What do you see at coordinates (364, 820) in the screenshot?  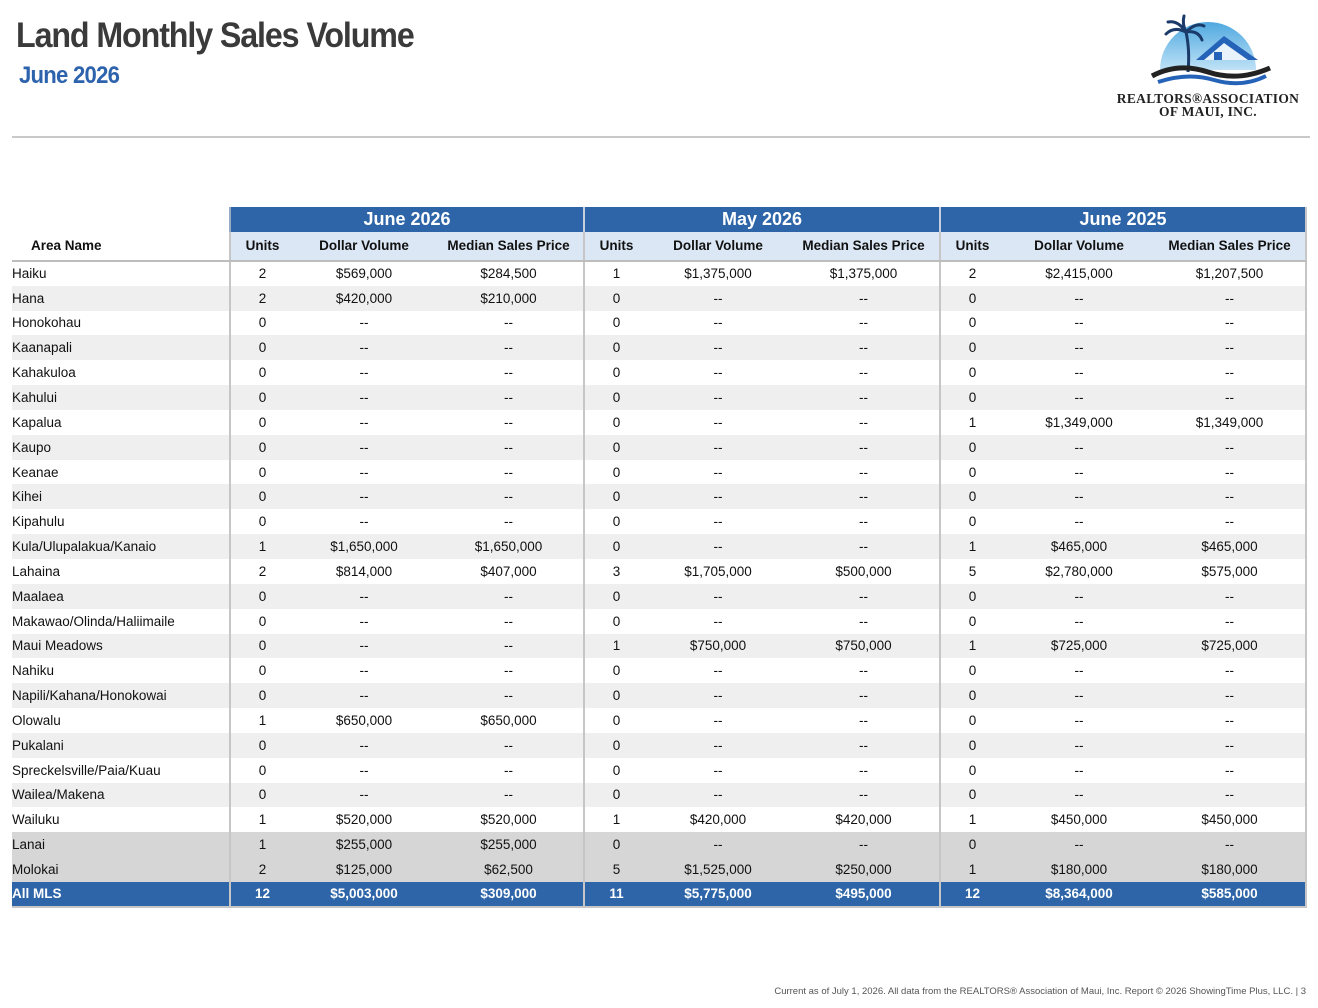 I see `dollar-volume-cell: $520,000` at bounding box center [364, 820].